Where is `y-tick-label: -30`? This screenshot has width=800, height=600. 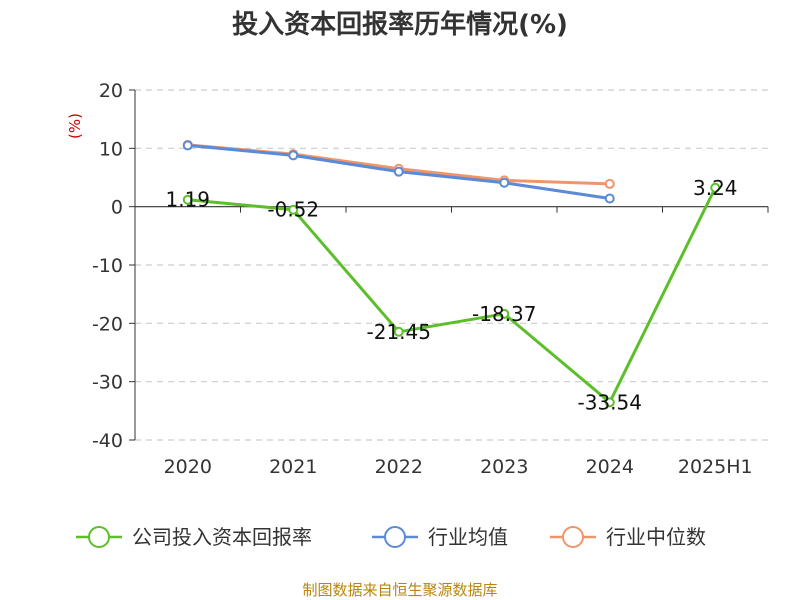 y-tick-label: -30 is located at coordinates (107, 383).